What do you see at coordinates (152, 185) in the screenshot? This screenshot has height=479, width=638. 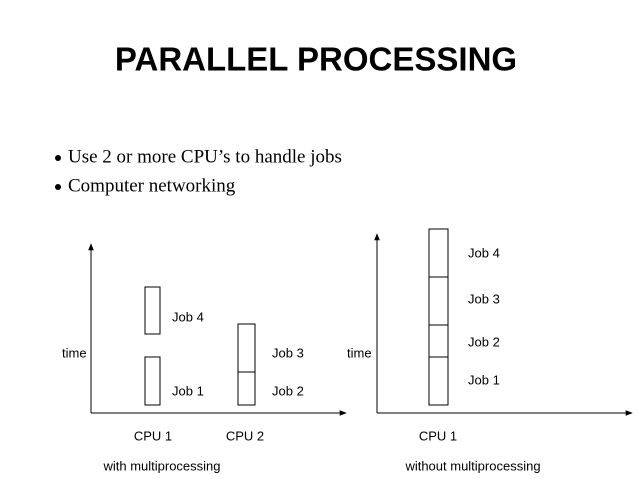 I see `bullet: Computer networking` at bounding box center [152, 185].